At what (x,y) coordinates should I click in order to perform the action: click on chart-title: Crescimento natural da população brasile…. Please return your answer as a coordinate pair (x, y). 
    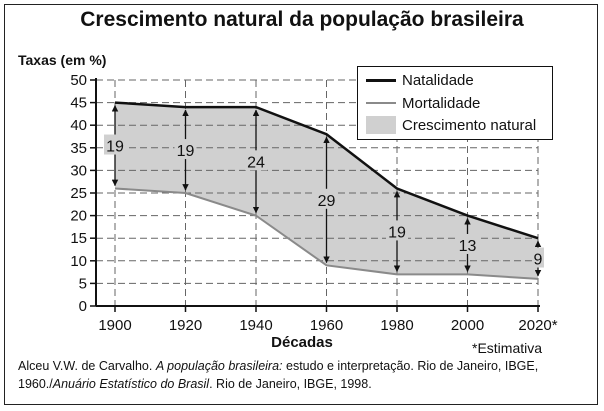
    Looking at the image, I should click on (302, 19).